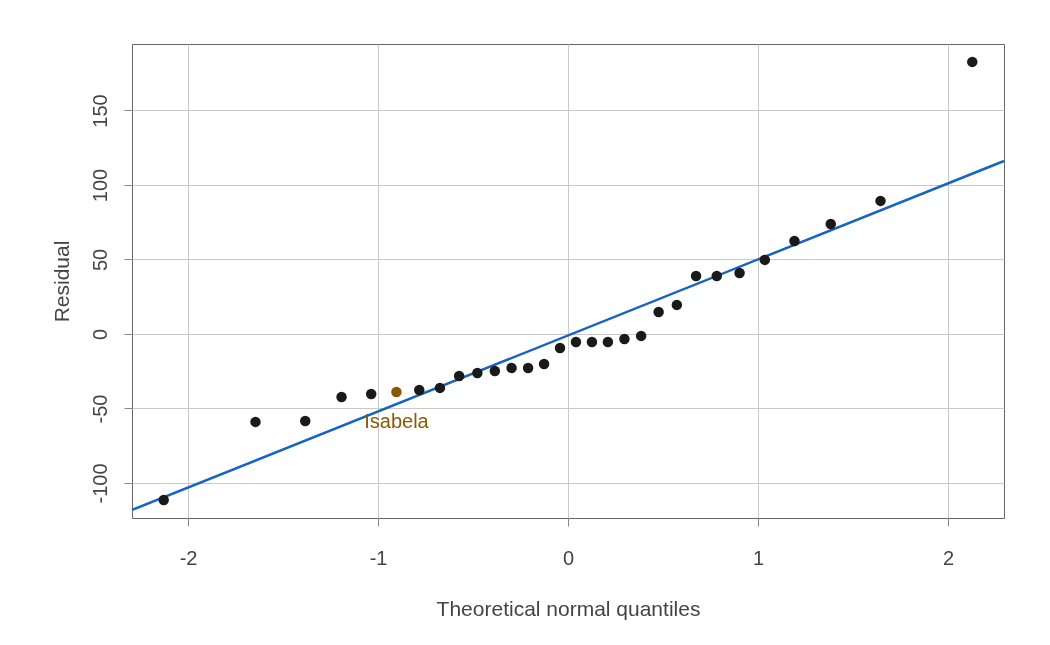 This screenshot has height=645, width=1050. What do you see at coordinates (99, 185) in the screenshot?
I see `y-tick-label: 100` at bounding box center [99, 185].